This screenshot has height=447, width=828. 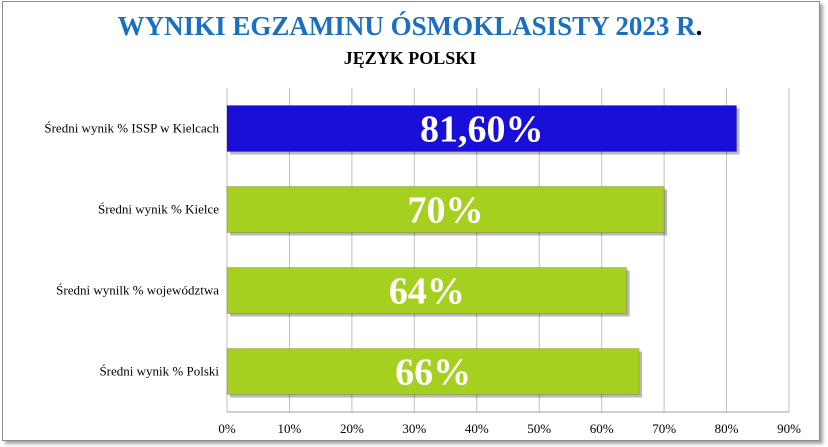 I want to click on x-tick-label: 20%, so click(x=352, y=428).